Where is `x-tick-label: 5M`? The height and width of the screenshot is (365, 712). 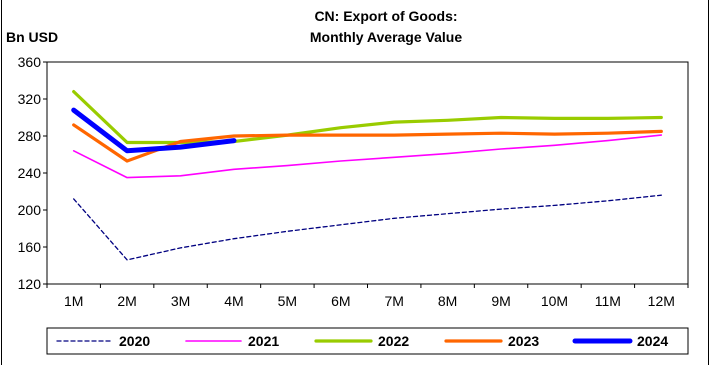 x-tick-label: 5M is located at coordinates (287, 301).